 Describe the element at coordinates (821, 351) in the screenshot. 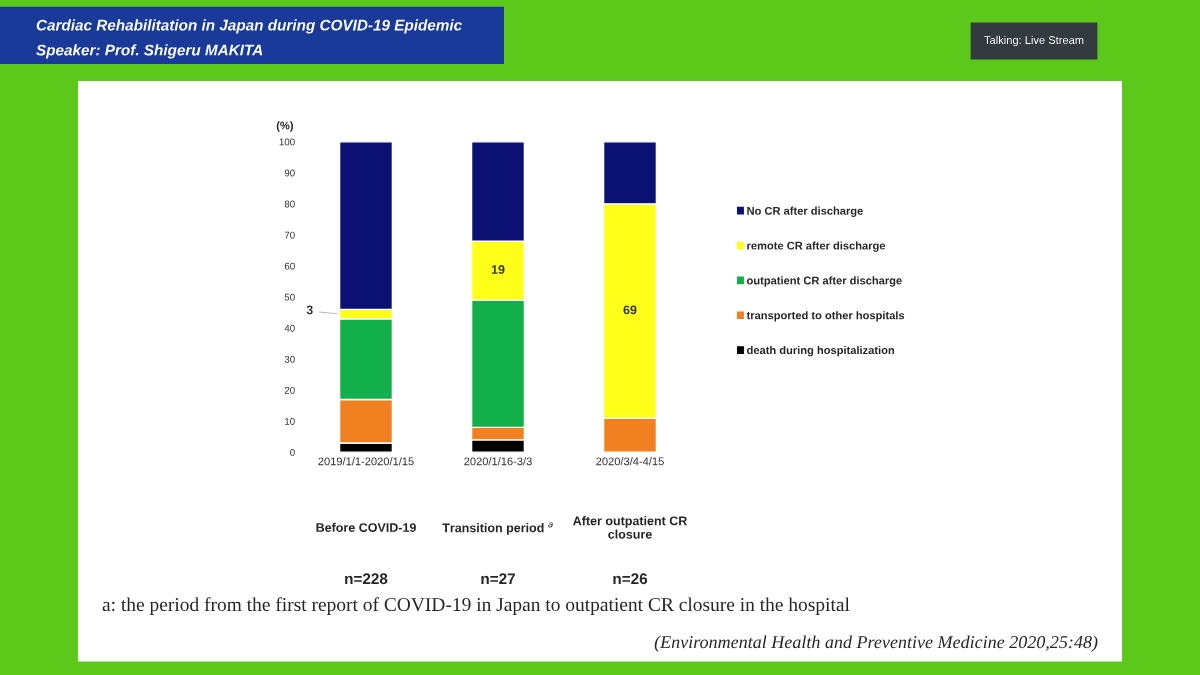

I see `legend-label: death during hospitalization` at that location.